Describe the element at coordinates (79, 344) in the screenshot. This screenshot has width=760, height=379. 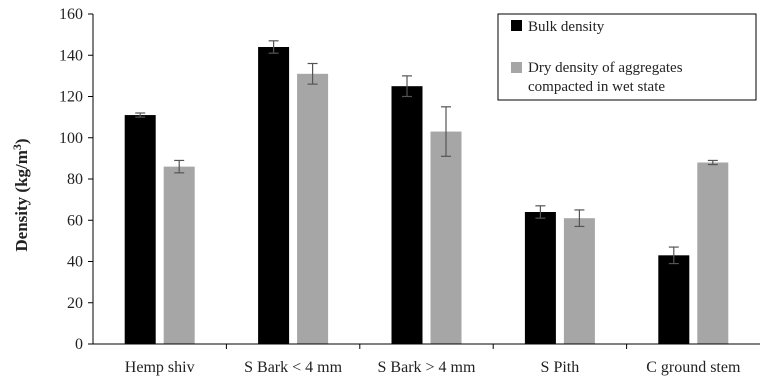
I see `y-tick-label: 0` at that location.